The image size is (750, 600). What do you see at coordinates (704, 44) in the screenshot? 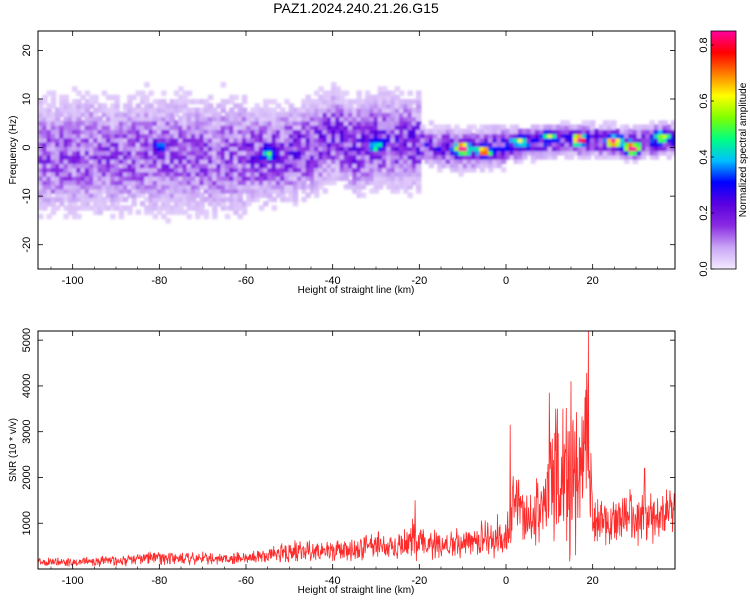
I see `colorbar-tick-label: 0.8` at bounding box center [704, 44].